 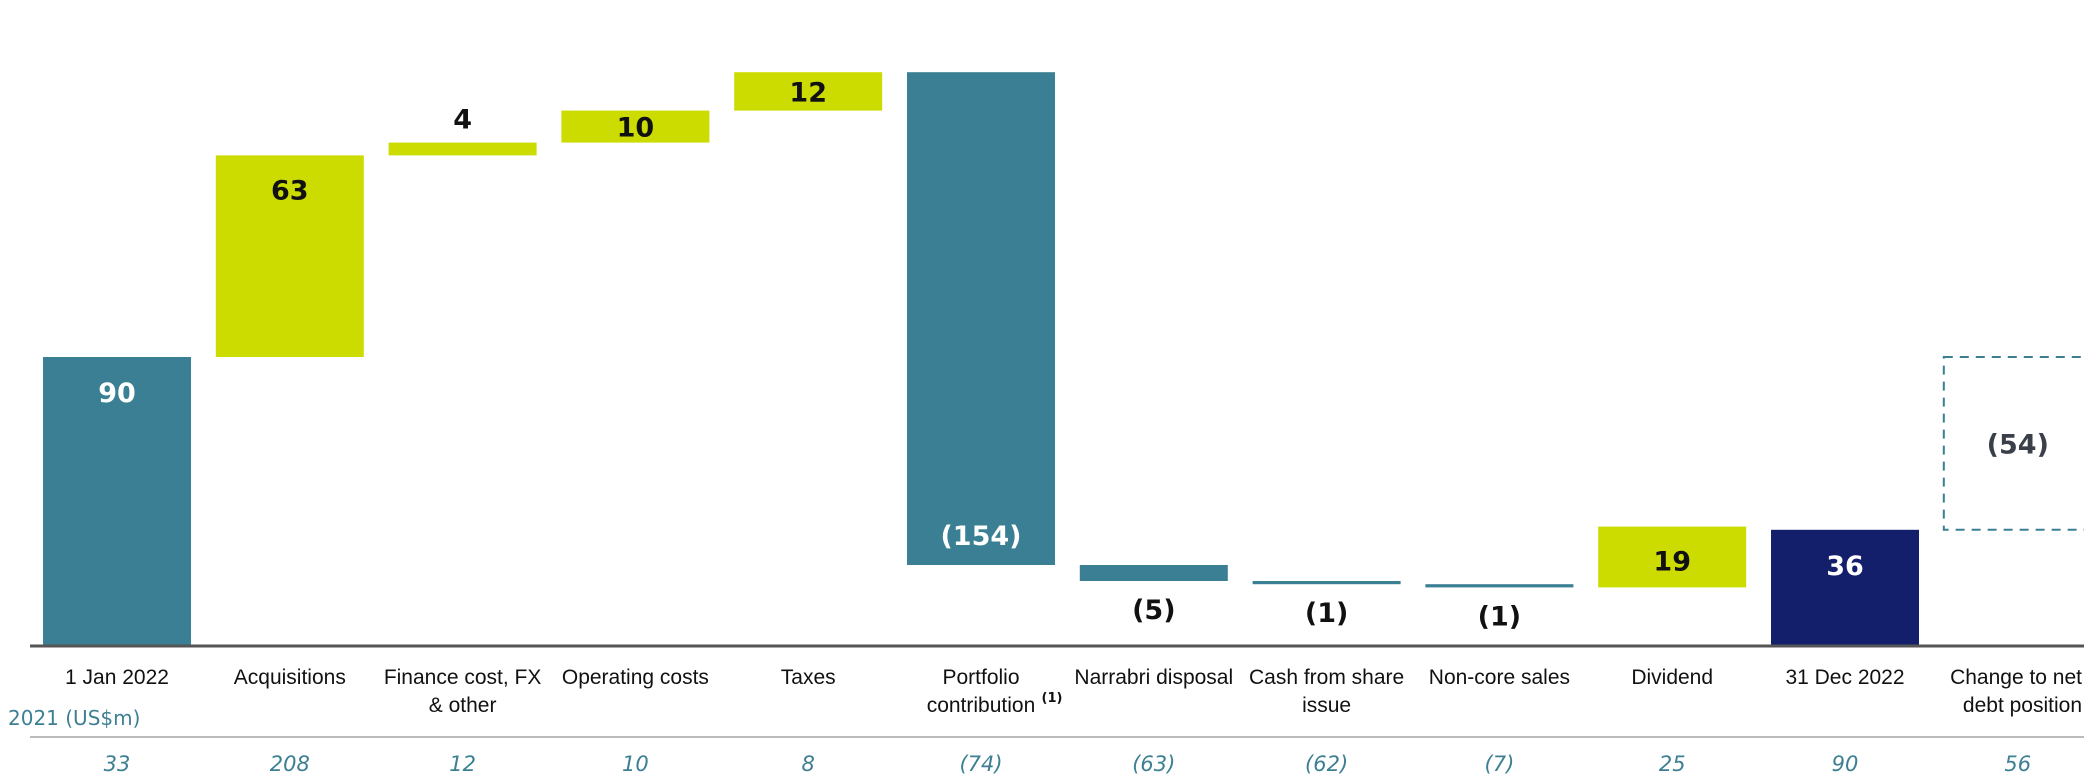 What do you see at coordinates (463, 691) in the screenshot?
I see `category-label-2: Finance cost, FX & other` at bounding box center [463, 691].